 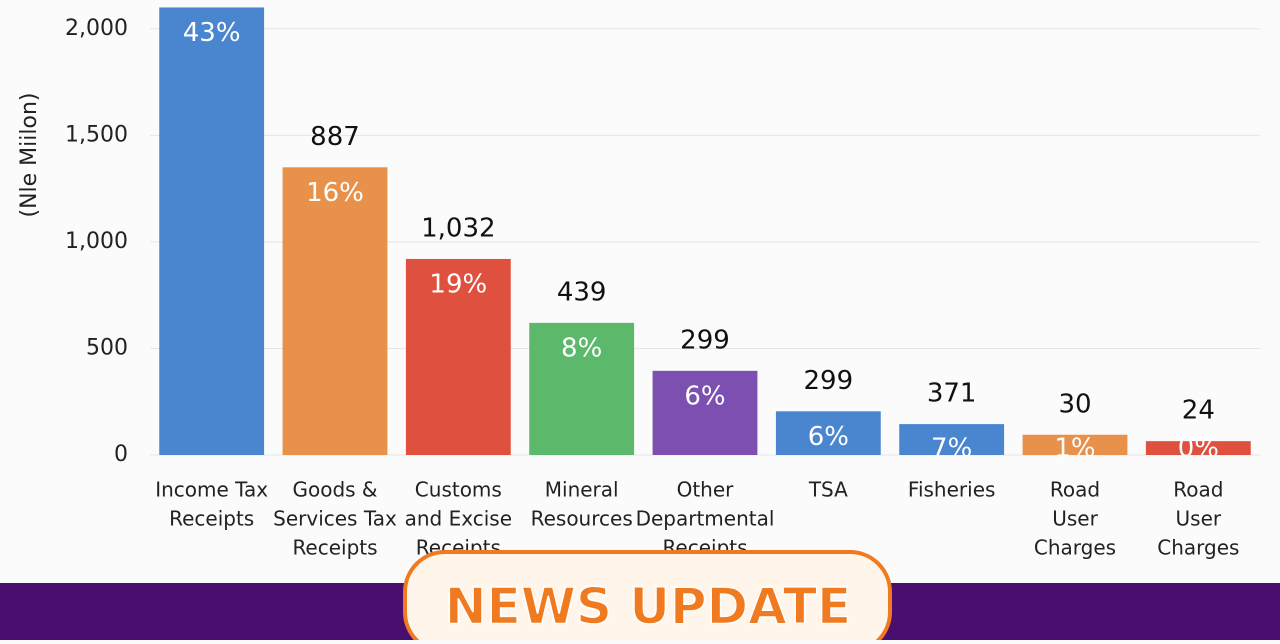 What do you see at coordinates (1074, 449) in the screenshot?
I see `percent-label: 1%` at bounding box center [1074, 449].